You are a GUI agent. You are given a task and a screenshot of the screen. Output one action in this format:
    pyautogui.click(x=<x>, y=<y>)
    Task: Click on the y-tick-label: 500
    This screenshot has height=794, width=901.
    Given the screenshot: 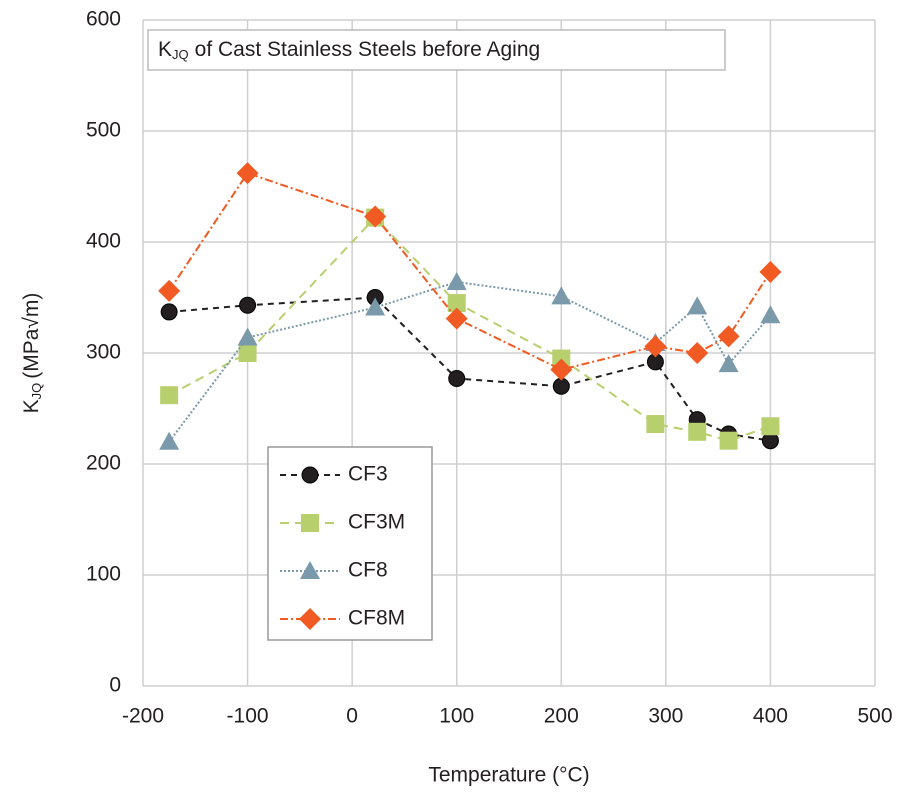 What is the action you would take?
    pyautogui.click(x=103, y=130)
    